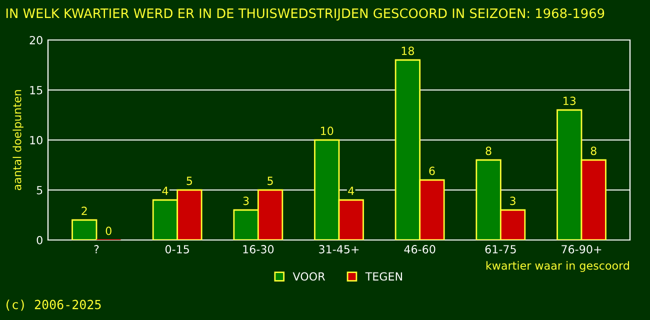 The image size is (650, 320). I want to click on x-tick-label: 16-30, so click(258, 249).